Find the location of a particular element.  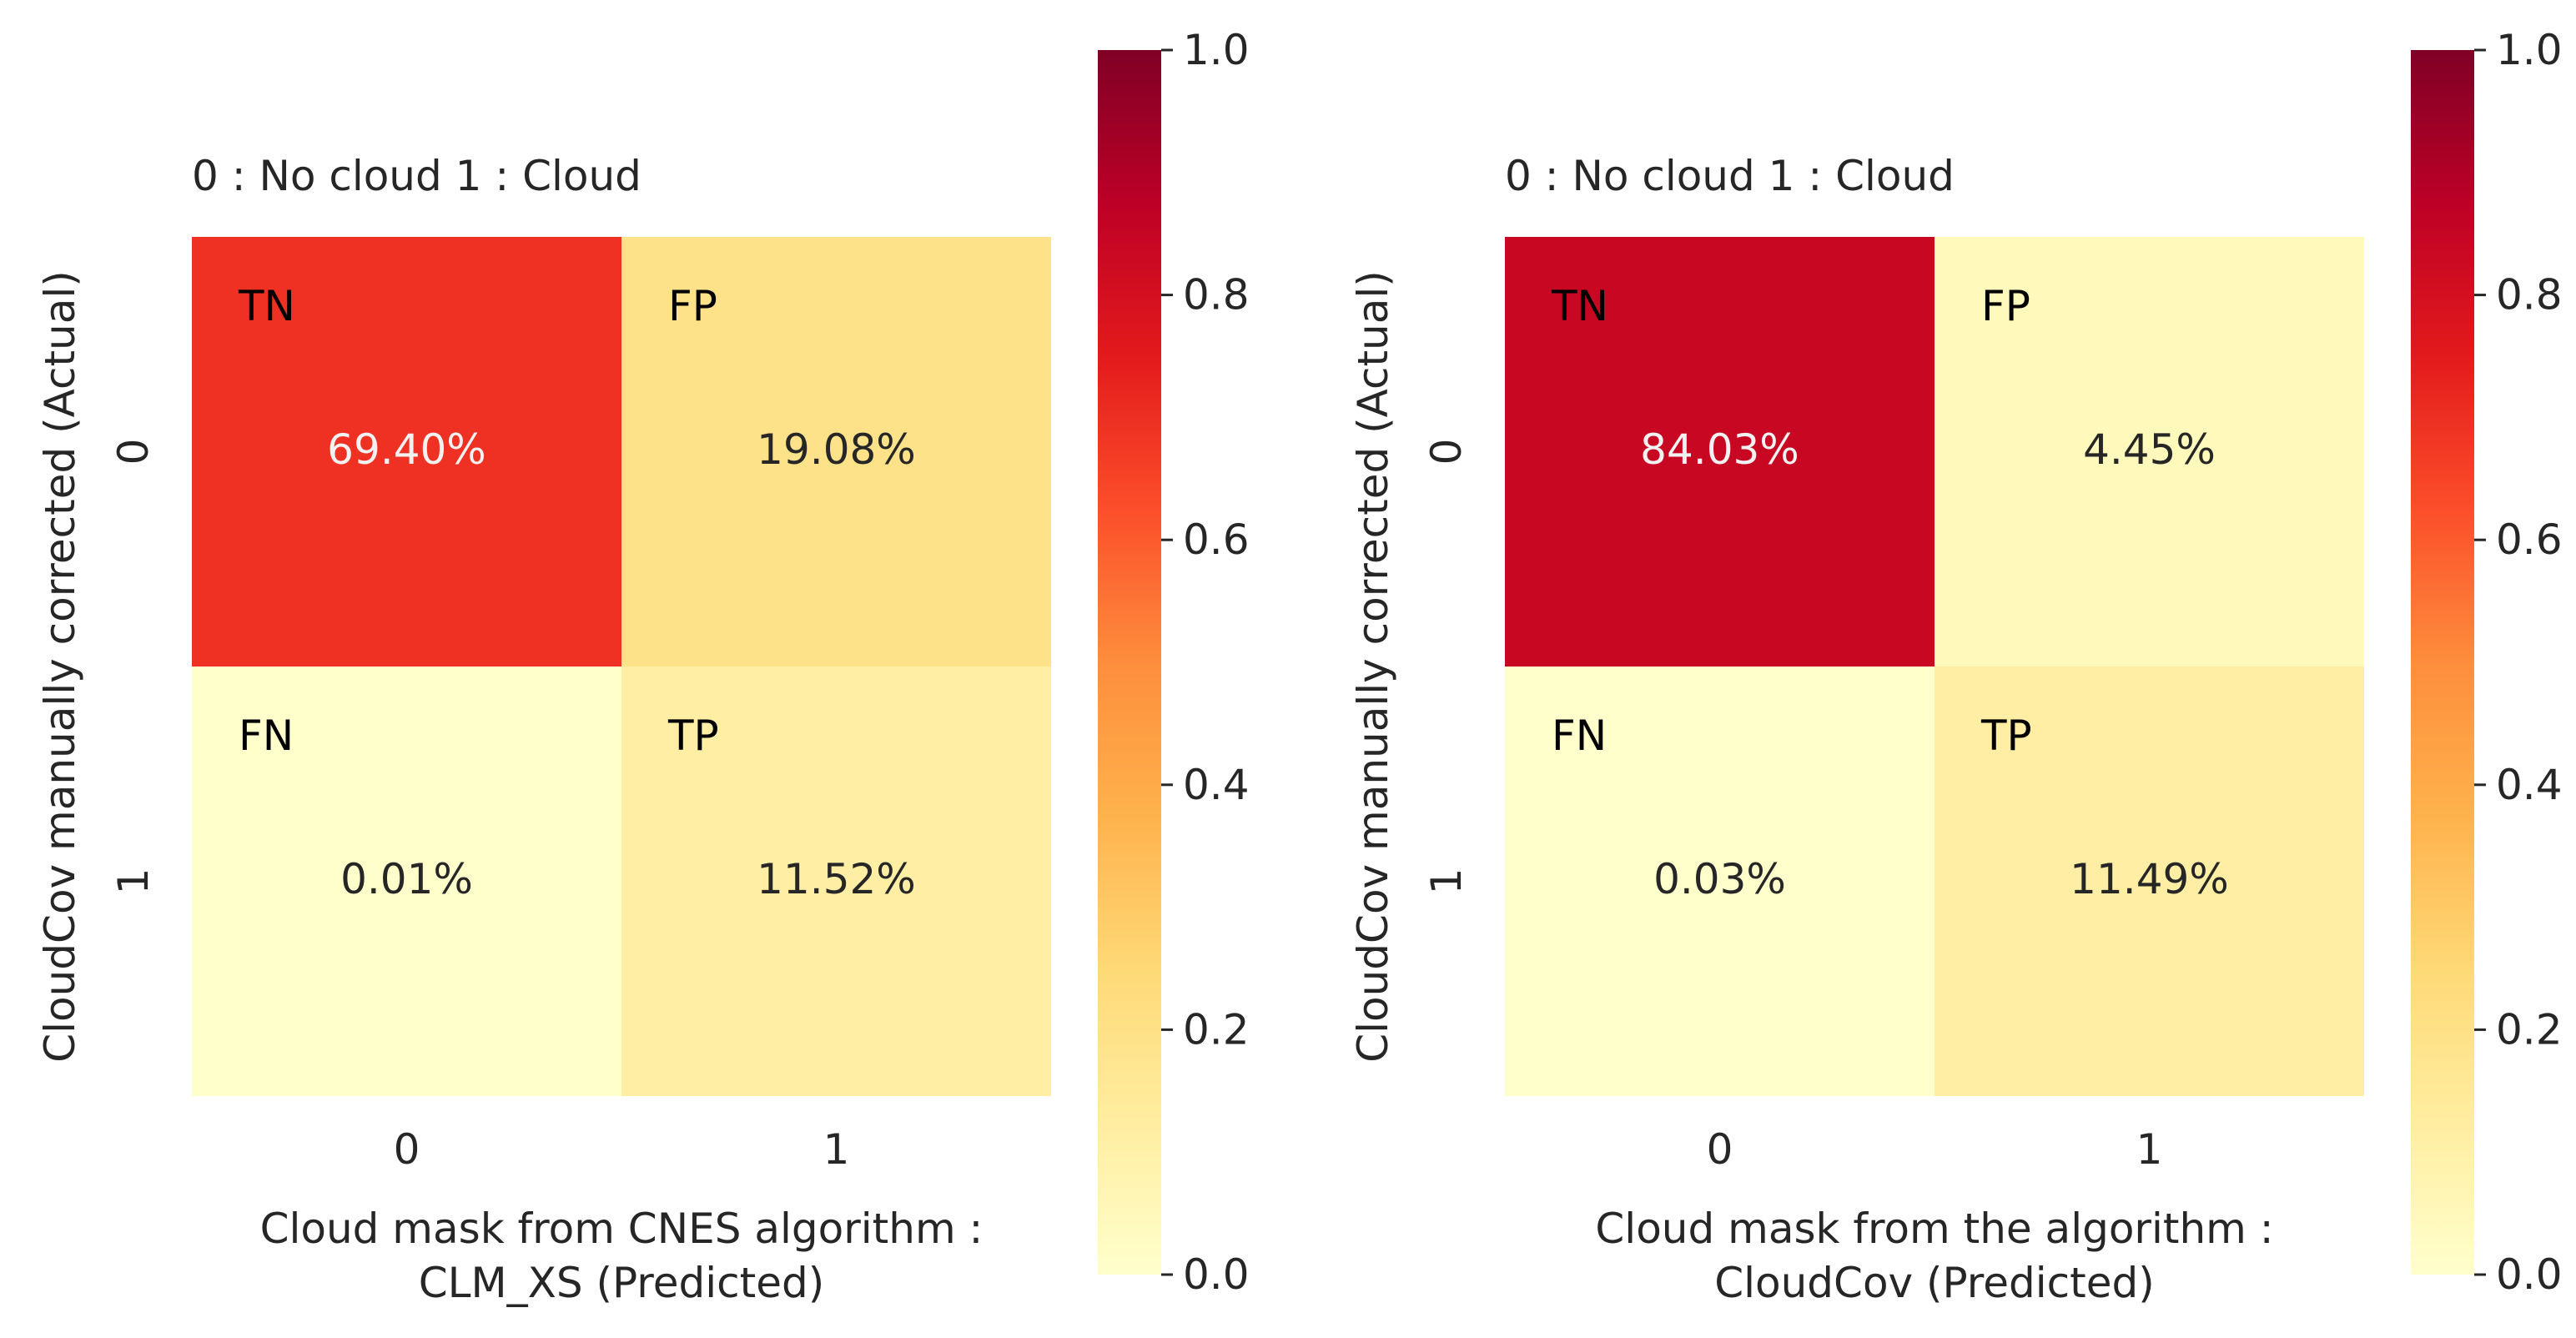

cell-value-fn: 0.01% is located at coordinates (406, 879).